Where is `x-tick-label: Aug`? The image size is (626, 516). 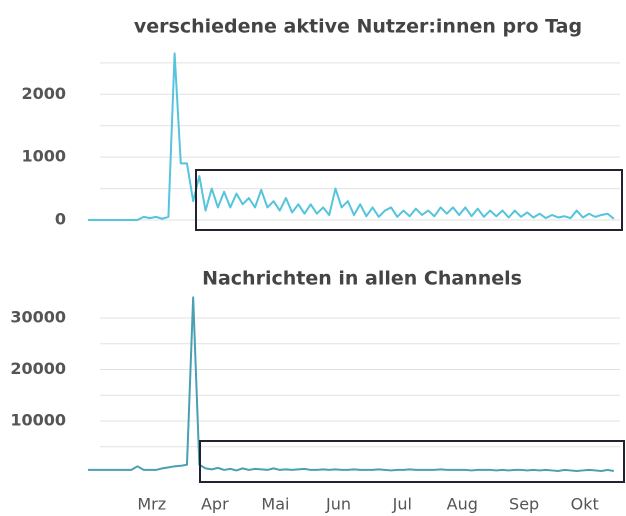
x-tick-label: Aug is located at coordinates (462, 504).